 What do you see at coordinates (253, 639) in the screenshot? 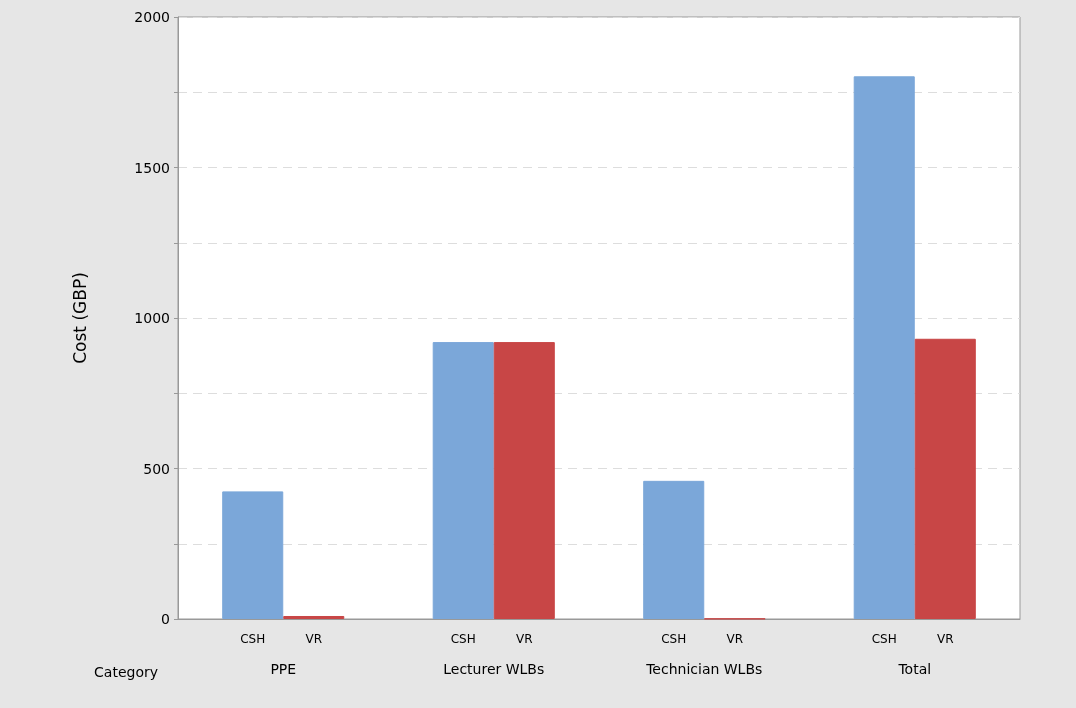
I see `series-label: CSH` at bounding box center [253, 639].